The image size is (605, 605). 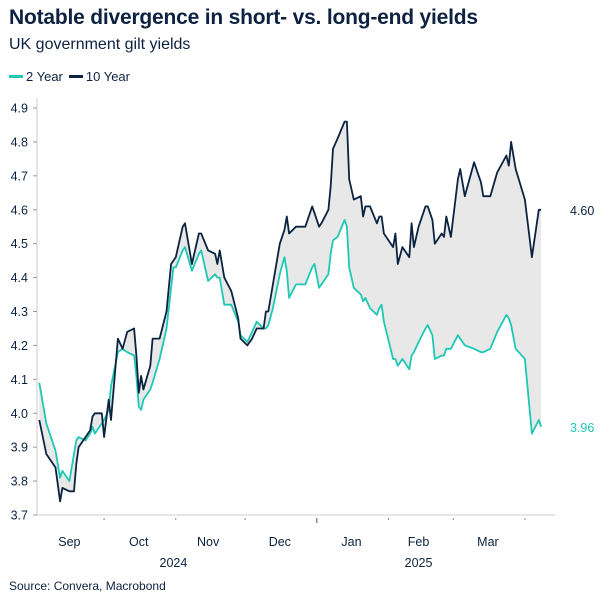 I want to click on legend-item-10-year: 10 Year, so click(x=99, y=76).